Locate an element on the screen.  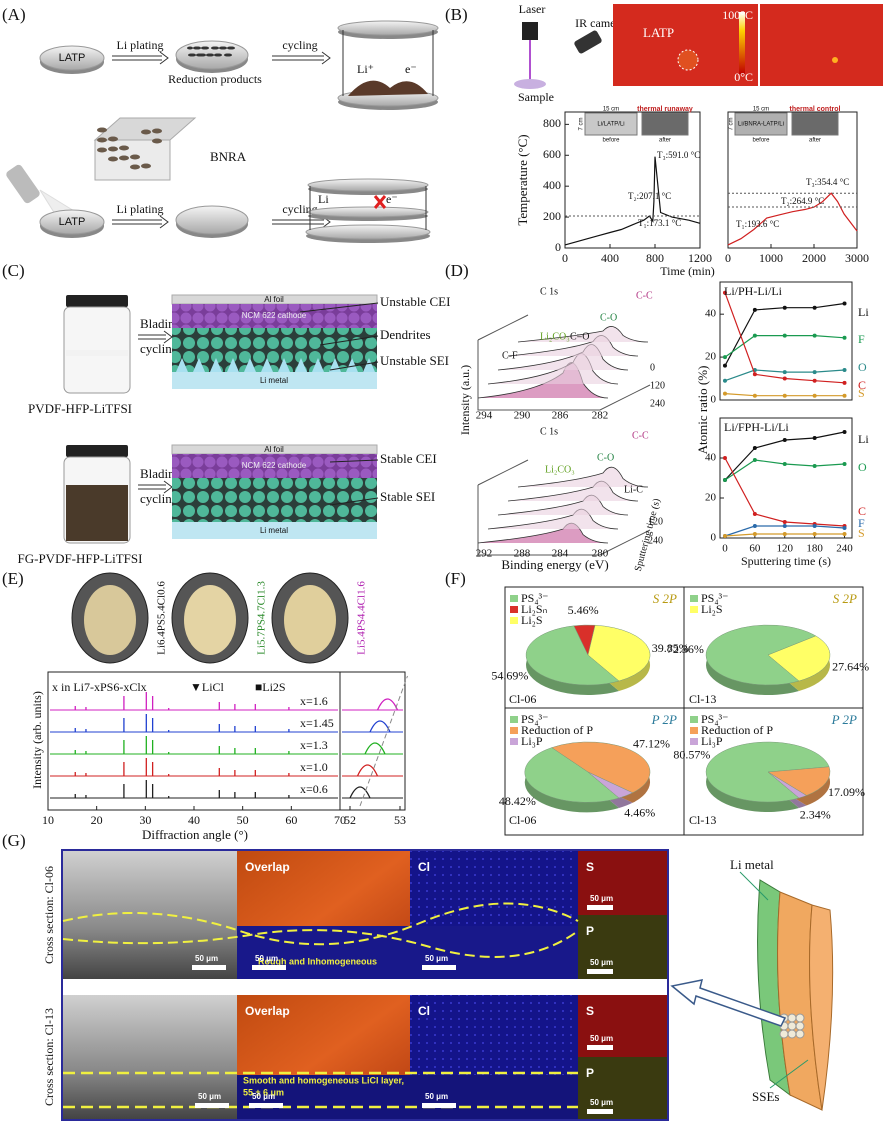
label: Sample is located at coordinates (536, 97).